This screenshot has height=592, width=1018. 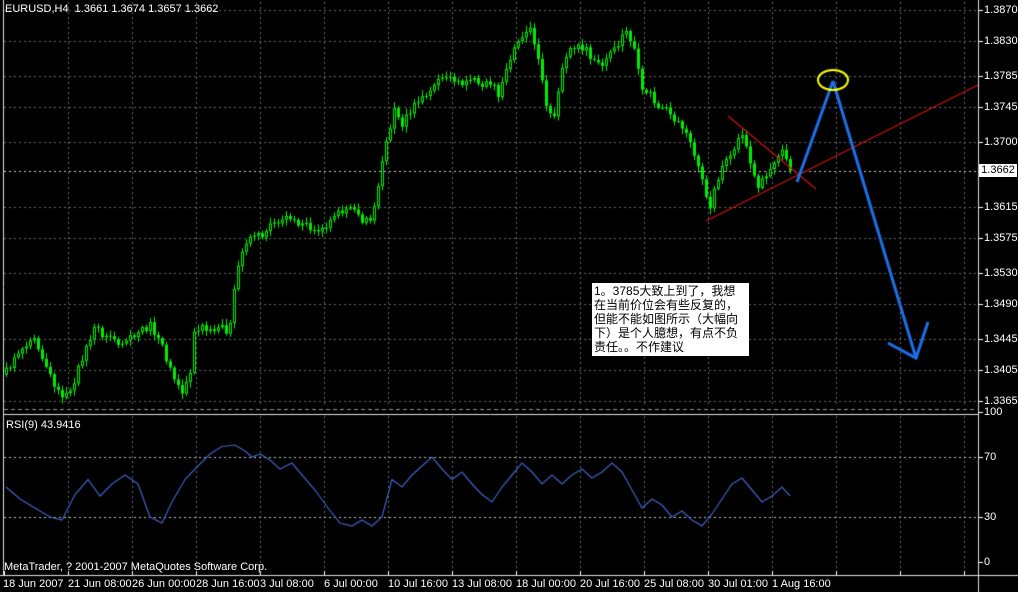 What do you see at coordinates (666, 319) in the screenshot?
I see `note-line: 但能不能如图所示（大幅向` at bounding box center [666, 319].